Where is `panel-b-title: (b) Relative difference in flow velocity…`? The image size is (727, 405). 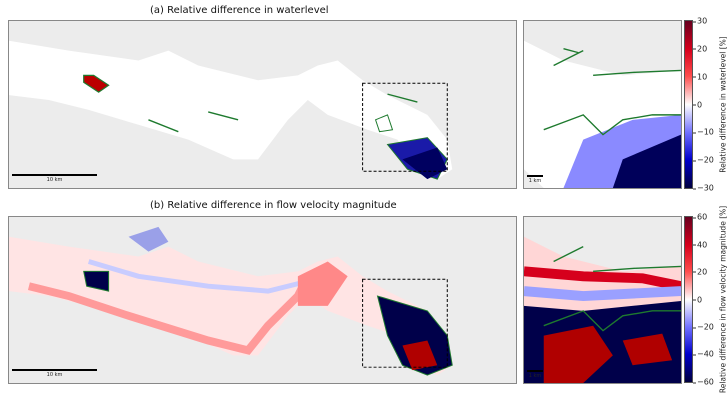
panel-b-title: (b) Relative difference in flow velocity… is located at coordinates (273, 205).